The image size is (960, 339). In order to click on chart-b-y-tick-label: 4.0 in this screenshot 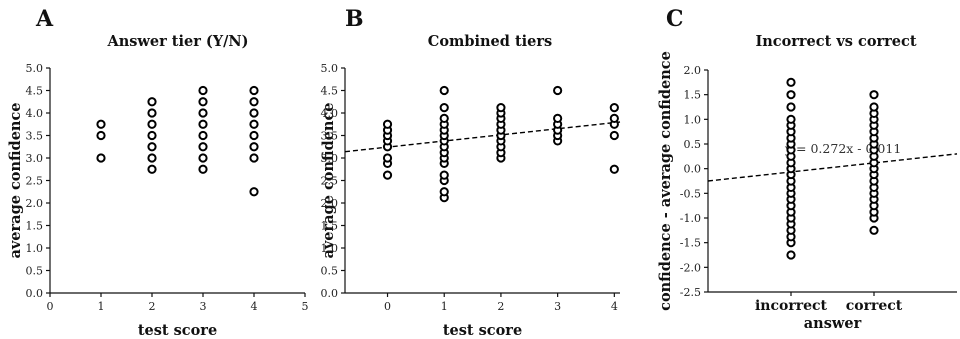, I will do `click(330, 113)`.